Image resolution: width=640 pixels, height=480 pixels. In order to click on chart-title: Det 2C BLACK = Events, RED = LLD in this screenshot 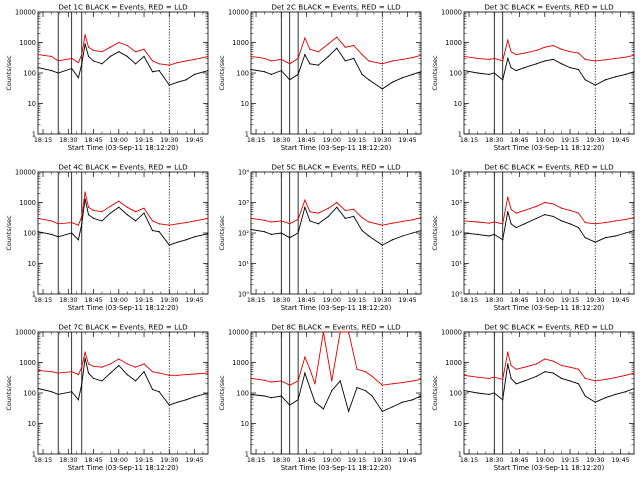, I will do `click(336, 7)`.